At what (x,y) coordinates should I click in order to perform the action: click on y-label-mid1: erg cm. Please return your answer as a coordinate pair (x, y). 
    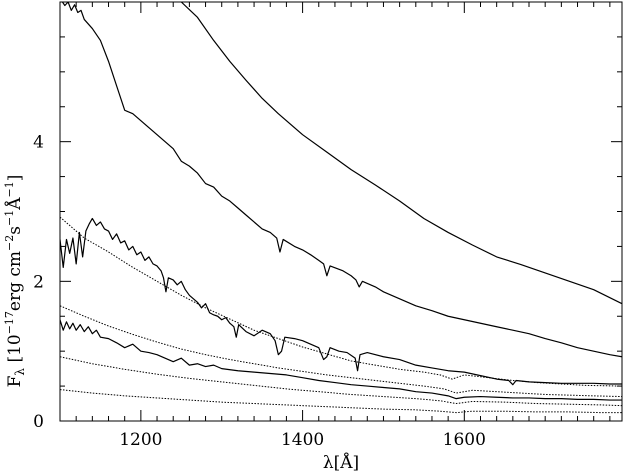
    Looking at the image, I should click on (15, 281).